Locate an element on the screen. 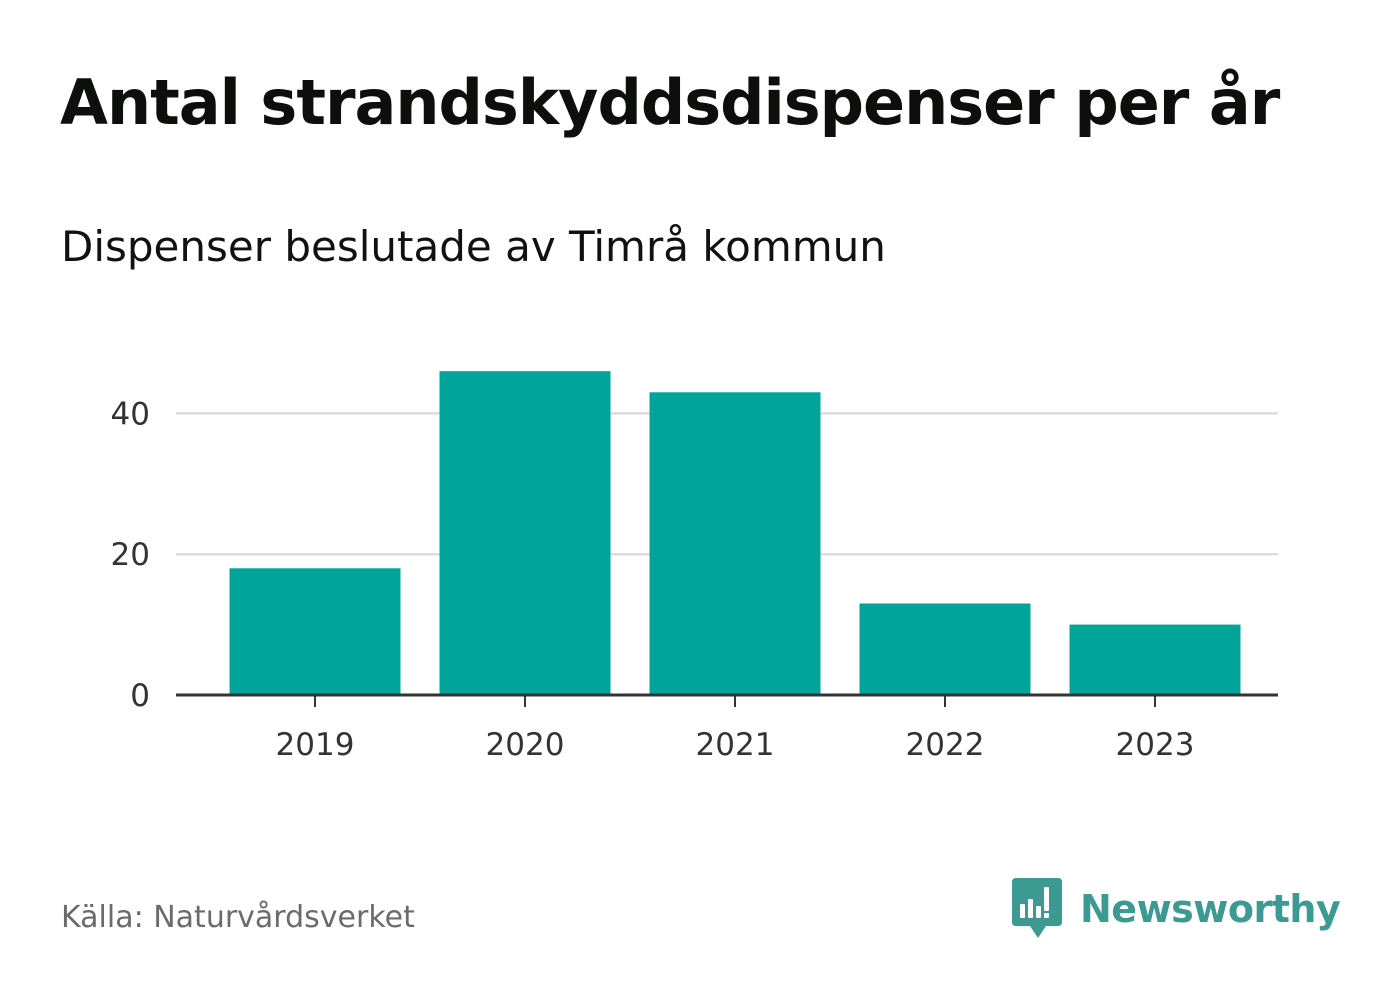 This screenshot has width=1382, height=999. x-tick-label: 2021 is located at coordinates (735, 745).